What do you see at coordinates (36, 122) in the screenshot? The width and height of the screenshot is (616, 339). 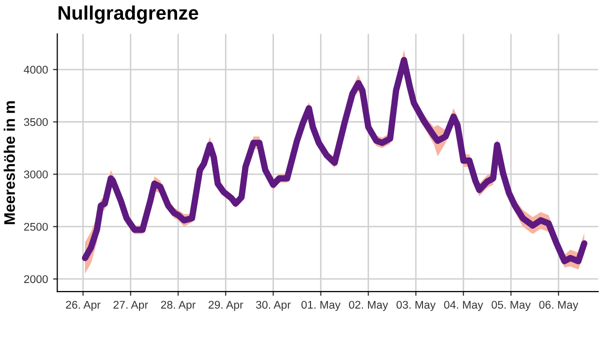 I see `y-tick-label: 3500` at bounding box center [36, 122].